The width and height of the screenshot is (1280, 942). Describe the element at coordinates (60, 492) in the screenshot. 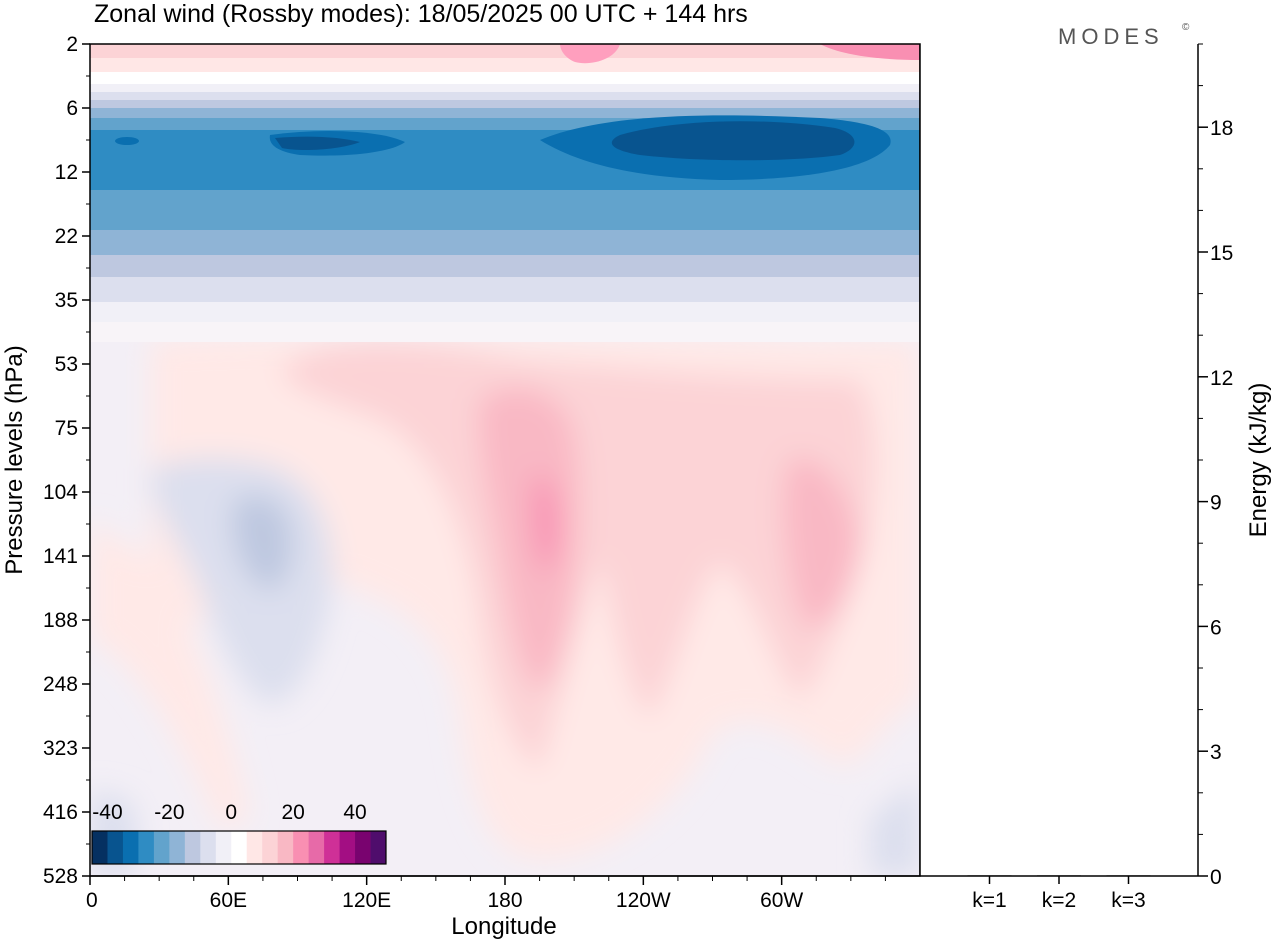

I see `pressure-tick-label: 104` at that location.